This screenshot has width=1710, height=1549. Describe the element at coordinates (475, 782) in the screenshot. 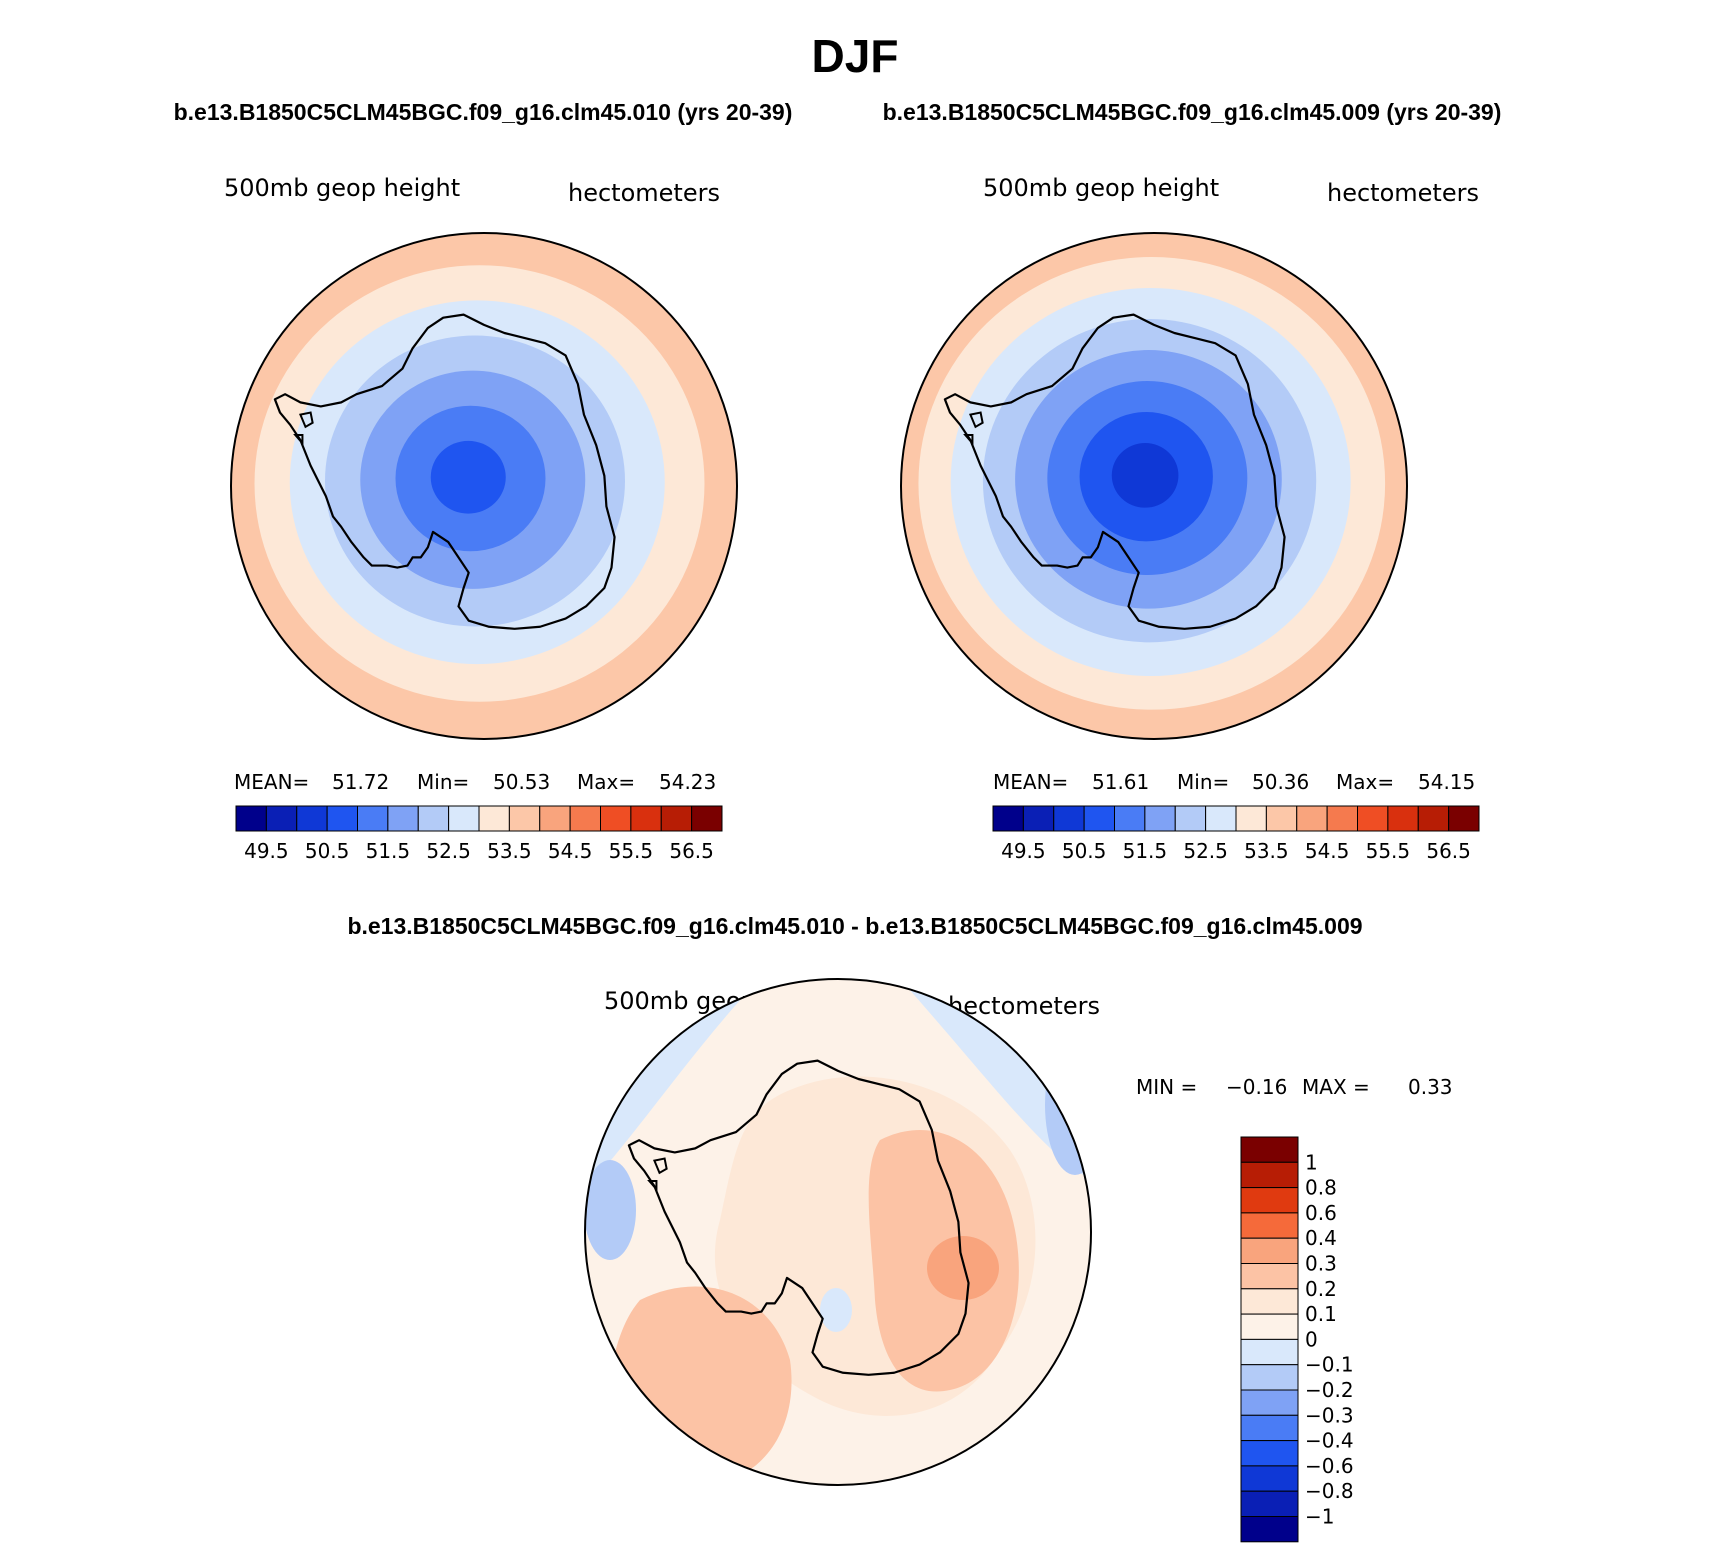

I see `stats-line-1: MEAN= 51.72 Min= 50.53 Max= 54.23` at that location.